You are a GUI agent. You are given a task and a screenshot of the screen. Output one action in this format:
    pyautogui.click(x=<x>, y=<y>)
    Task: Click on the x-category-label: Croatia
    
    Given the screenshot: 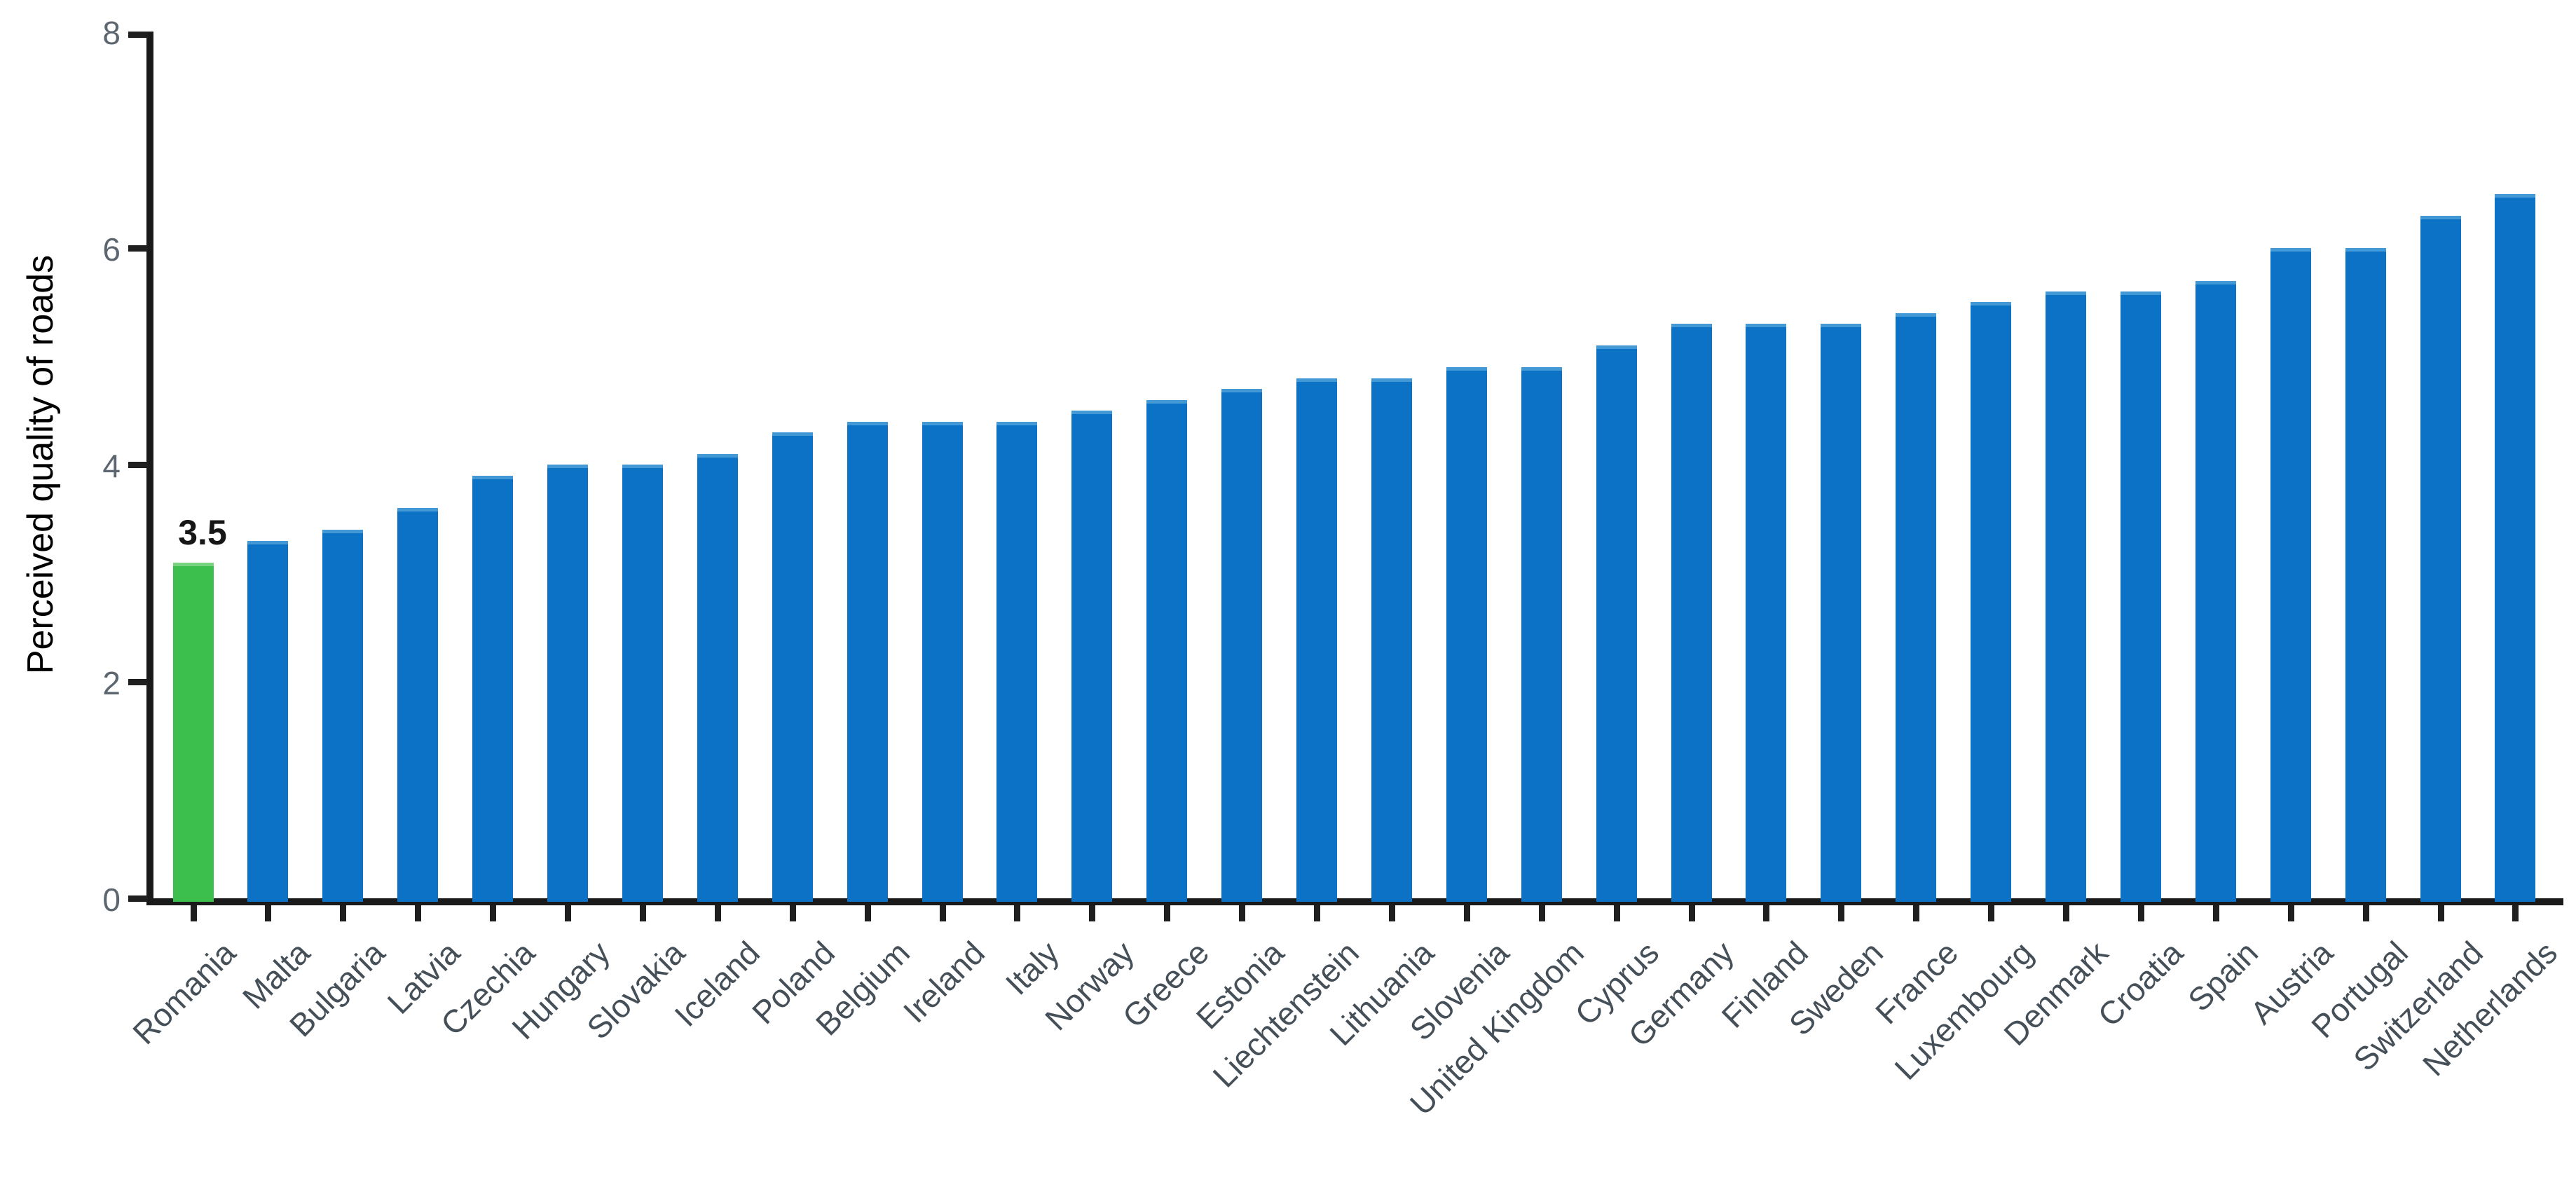 What is the action you would take?
    pyautogui.click(x=2140, y=984)
    